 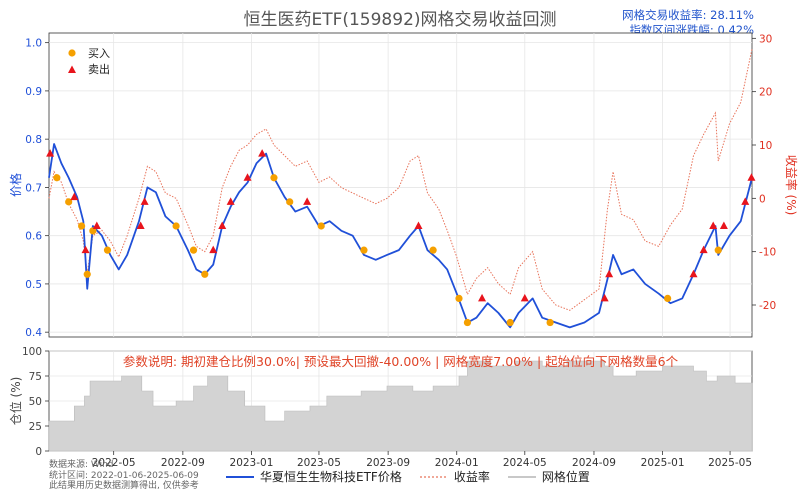 What do you see at coordinates (15, 185) in the screenshot?
I see `left-axis-label: 价格` at bounding box center [15, 185].